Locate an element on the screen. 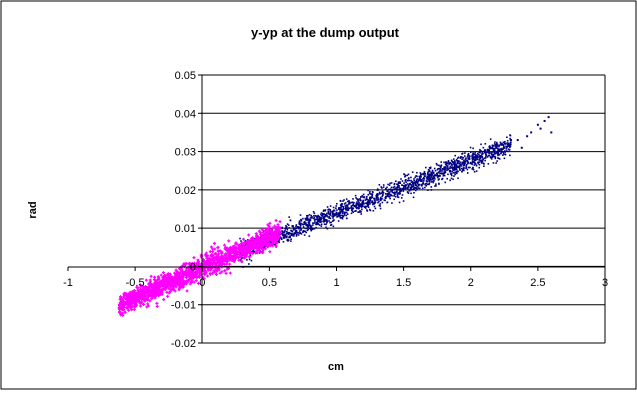  x-tick-label: 1.5 is located at coordinates (403, 283).